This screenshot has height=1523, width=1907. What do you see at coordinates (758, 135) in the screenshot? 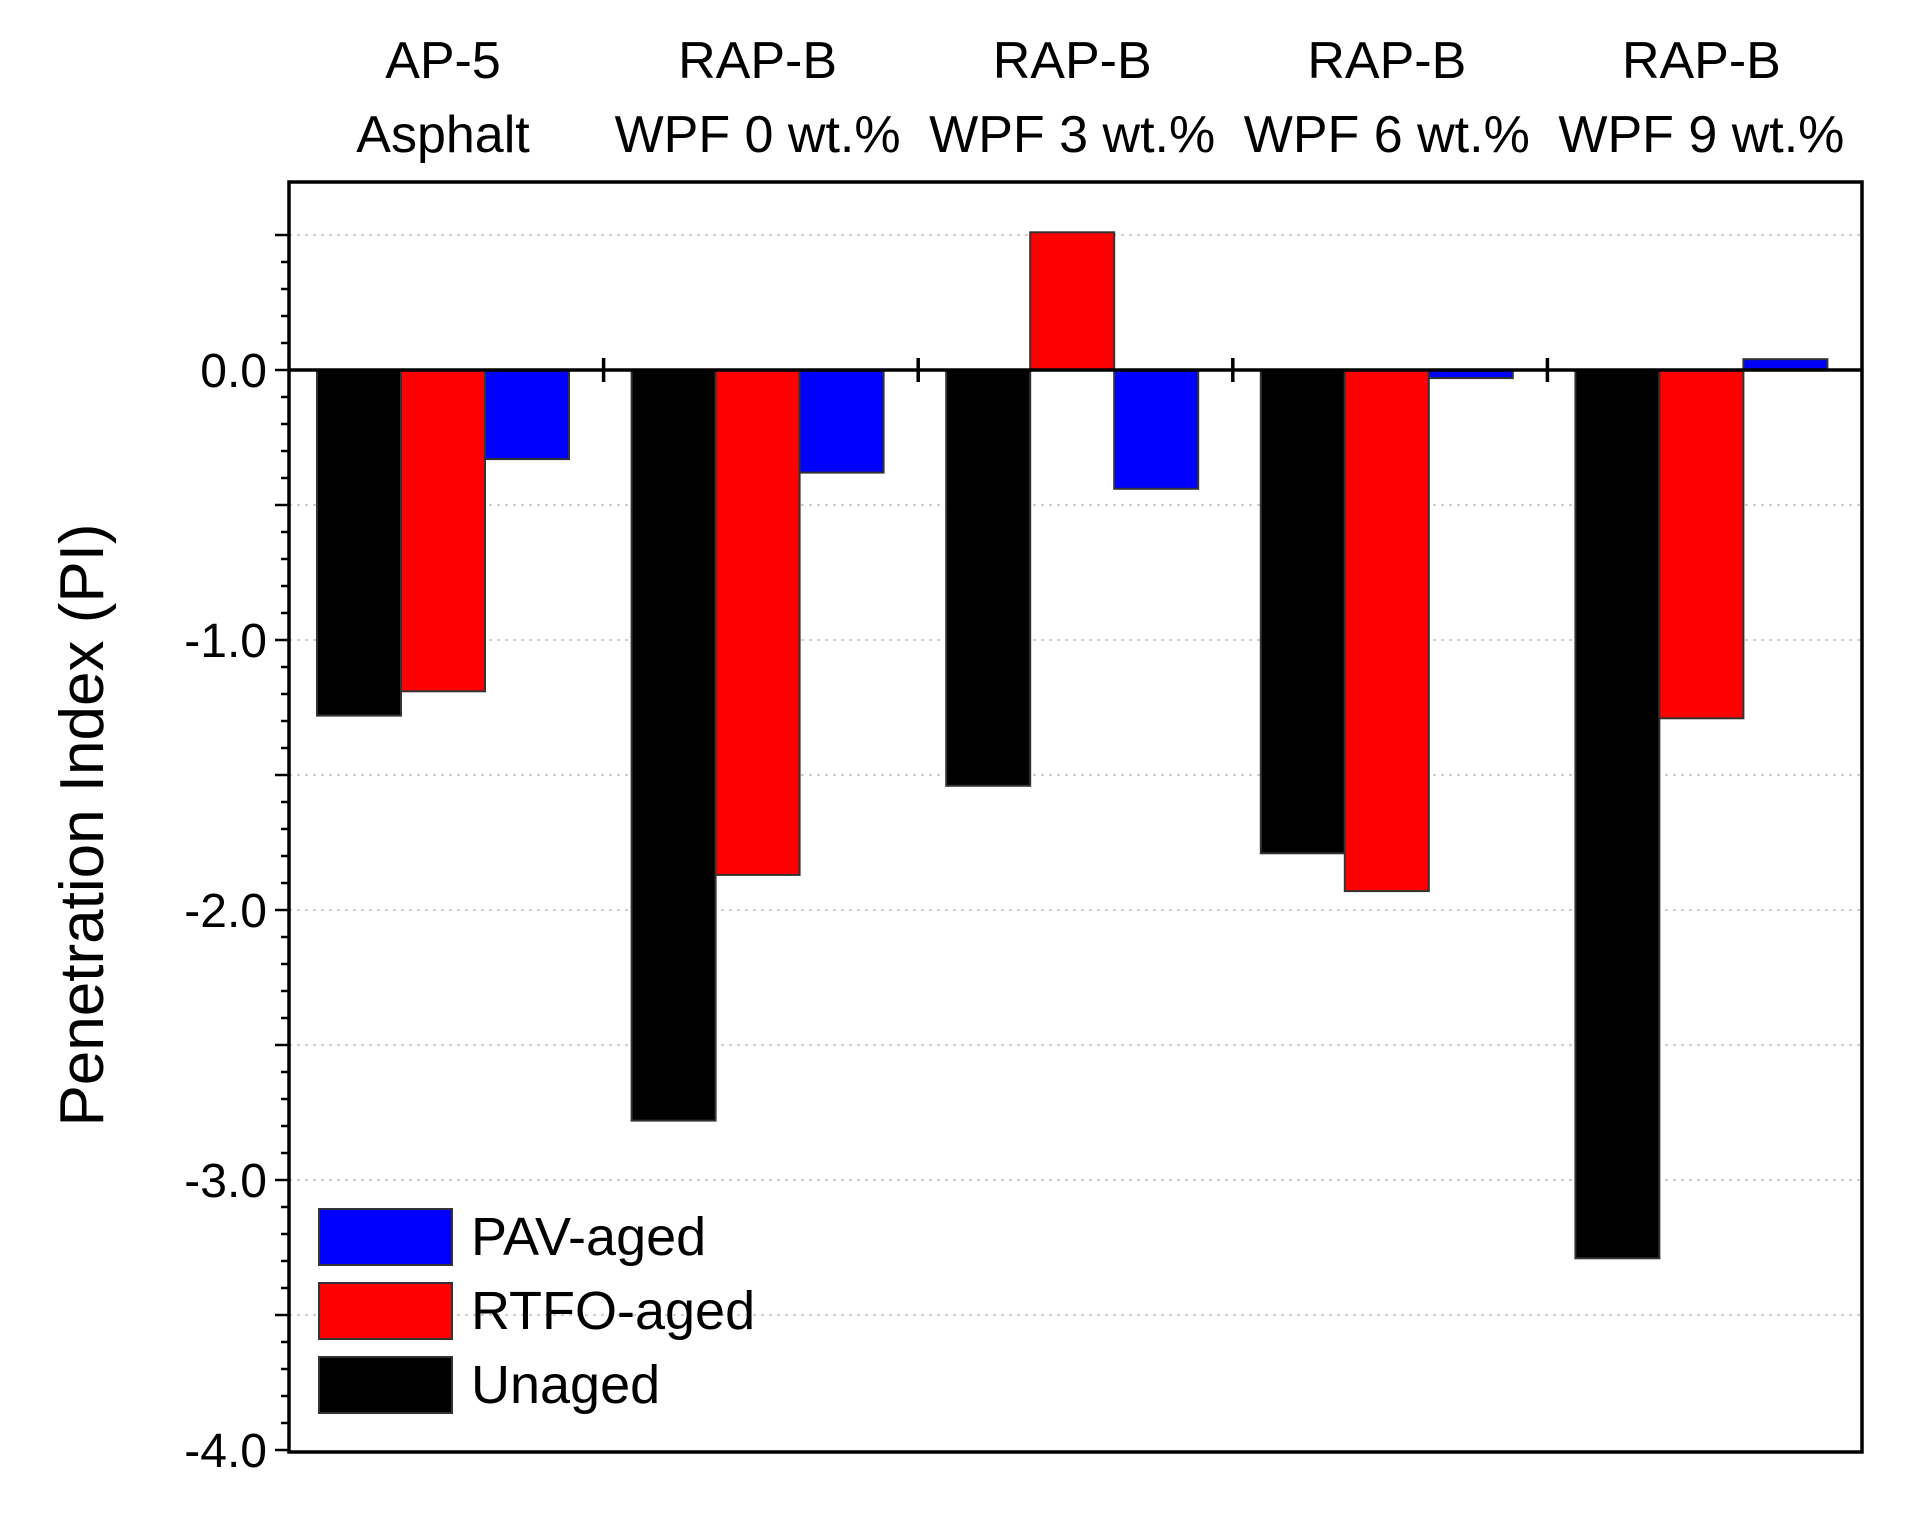
I see `category-label-line2: WPF 0 wt.%` at bounding box center [758, 135].